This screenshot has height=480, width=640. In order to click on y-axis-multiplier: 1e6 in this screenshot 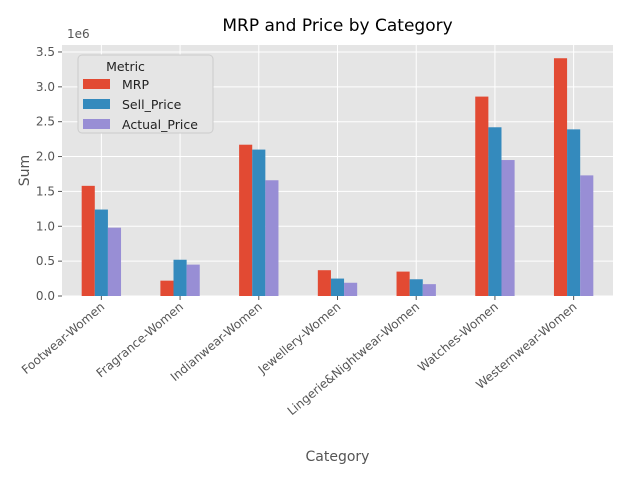, I will do `click(78, 34)`.